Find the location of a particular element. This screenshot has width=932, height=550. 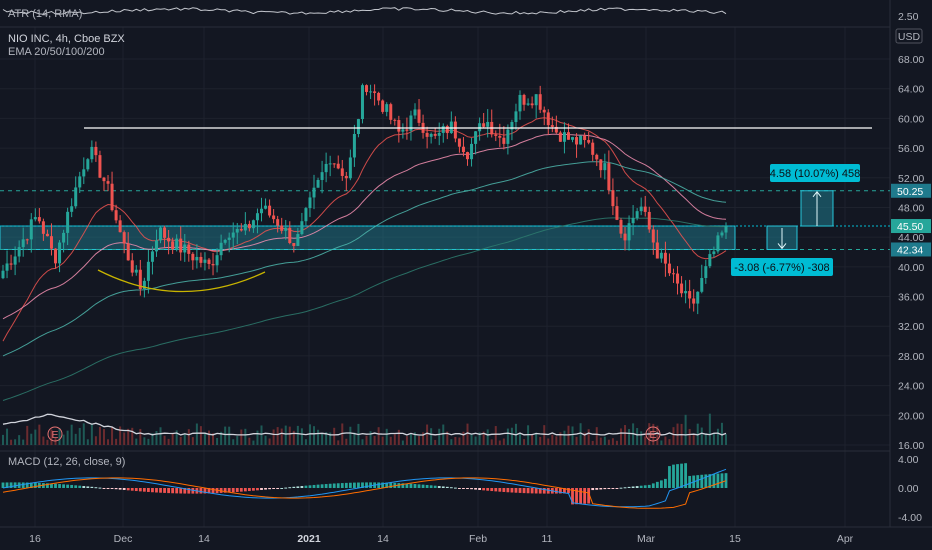

ema-legend-label: EMA 20/50/100/200 is located at coordinates (56, 52).